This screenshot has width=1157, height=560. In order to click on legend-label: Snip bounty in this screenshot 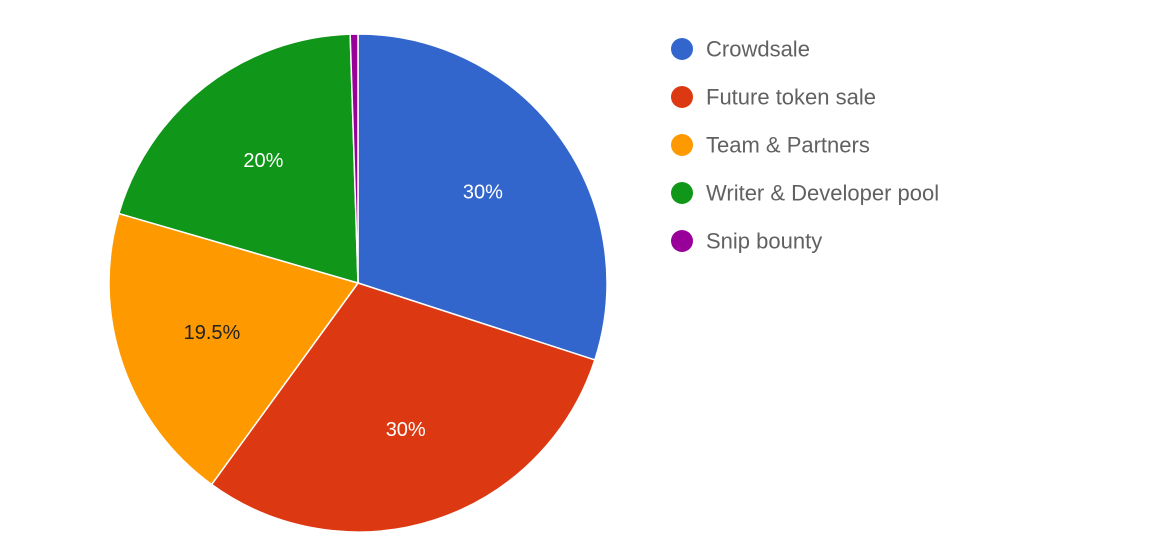, I will do `click(764, 241)`.